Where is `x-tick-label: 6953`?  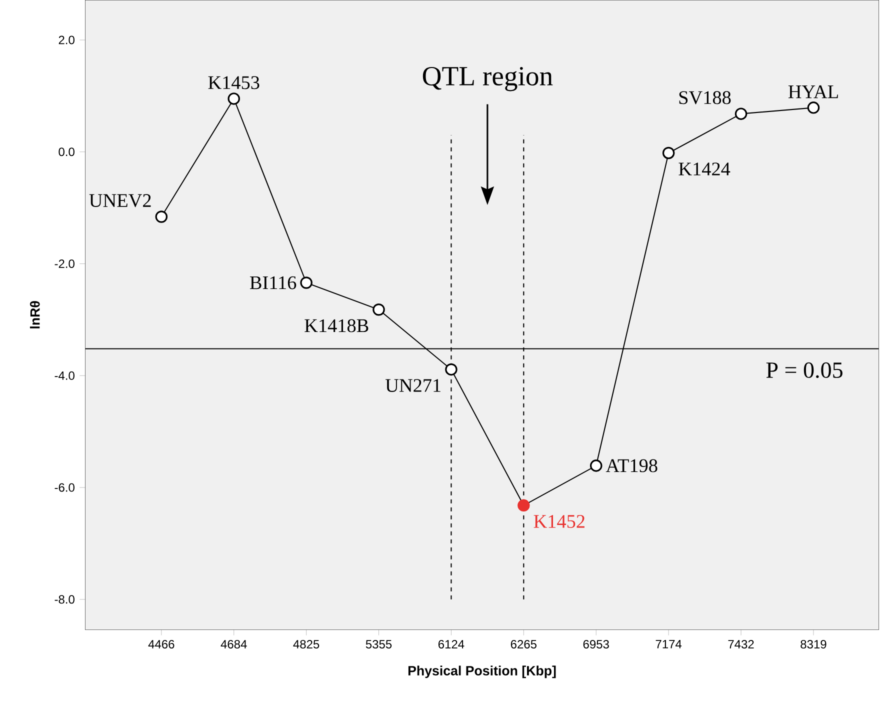
x-tick-label: 6953 is located at coordinates (596, 644).